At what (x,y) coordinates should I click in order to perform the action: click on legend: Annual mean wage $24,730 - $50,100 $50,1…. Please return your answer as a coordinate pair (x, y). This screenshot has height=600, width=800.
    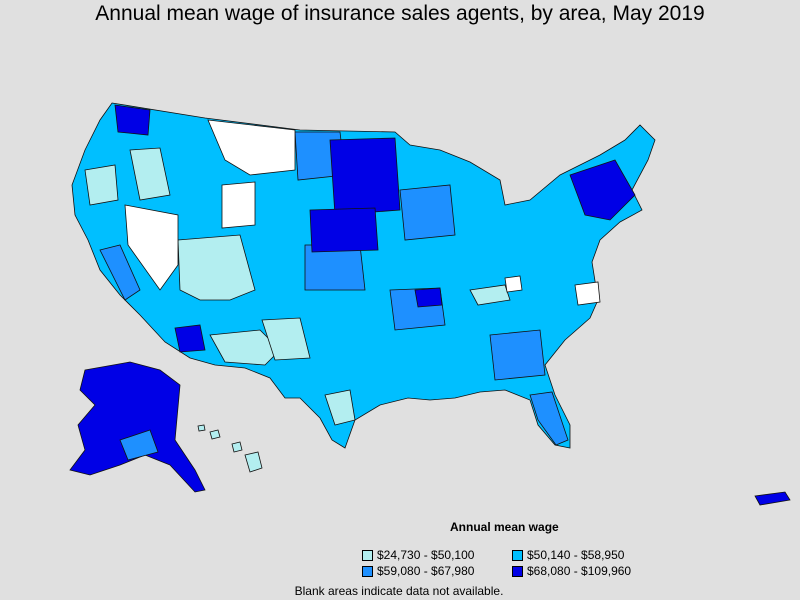
    Looking at the image, I should click on (512, 549).